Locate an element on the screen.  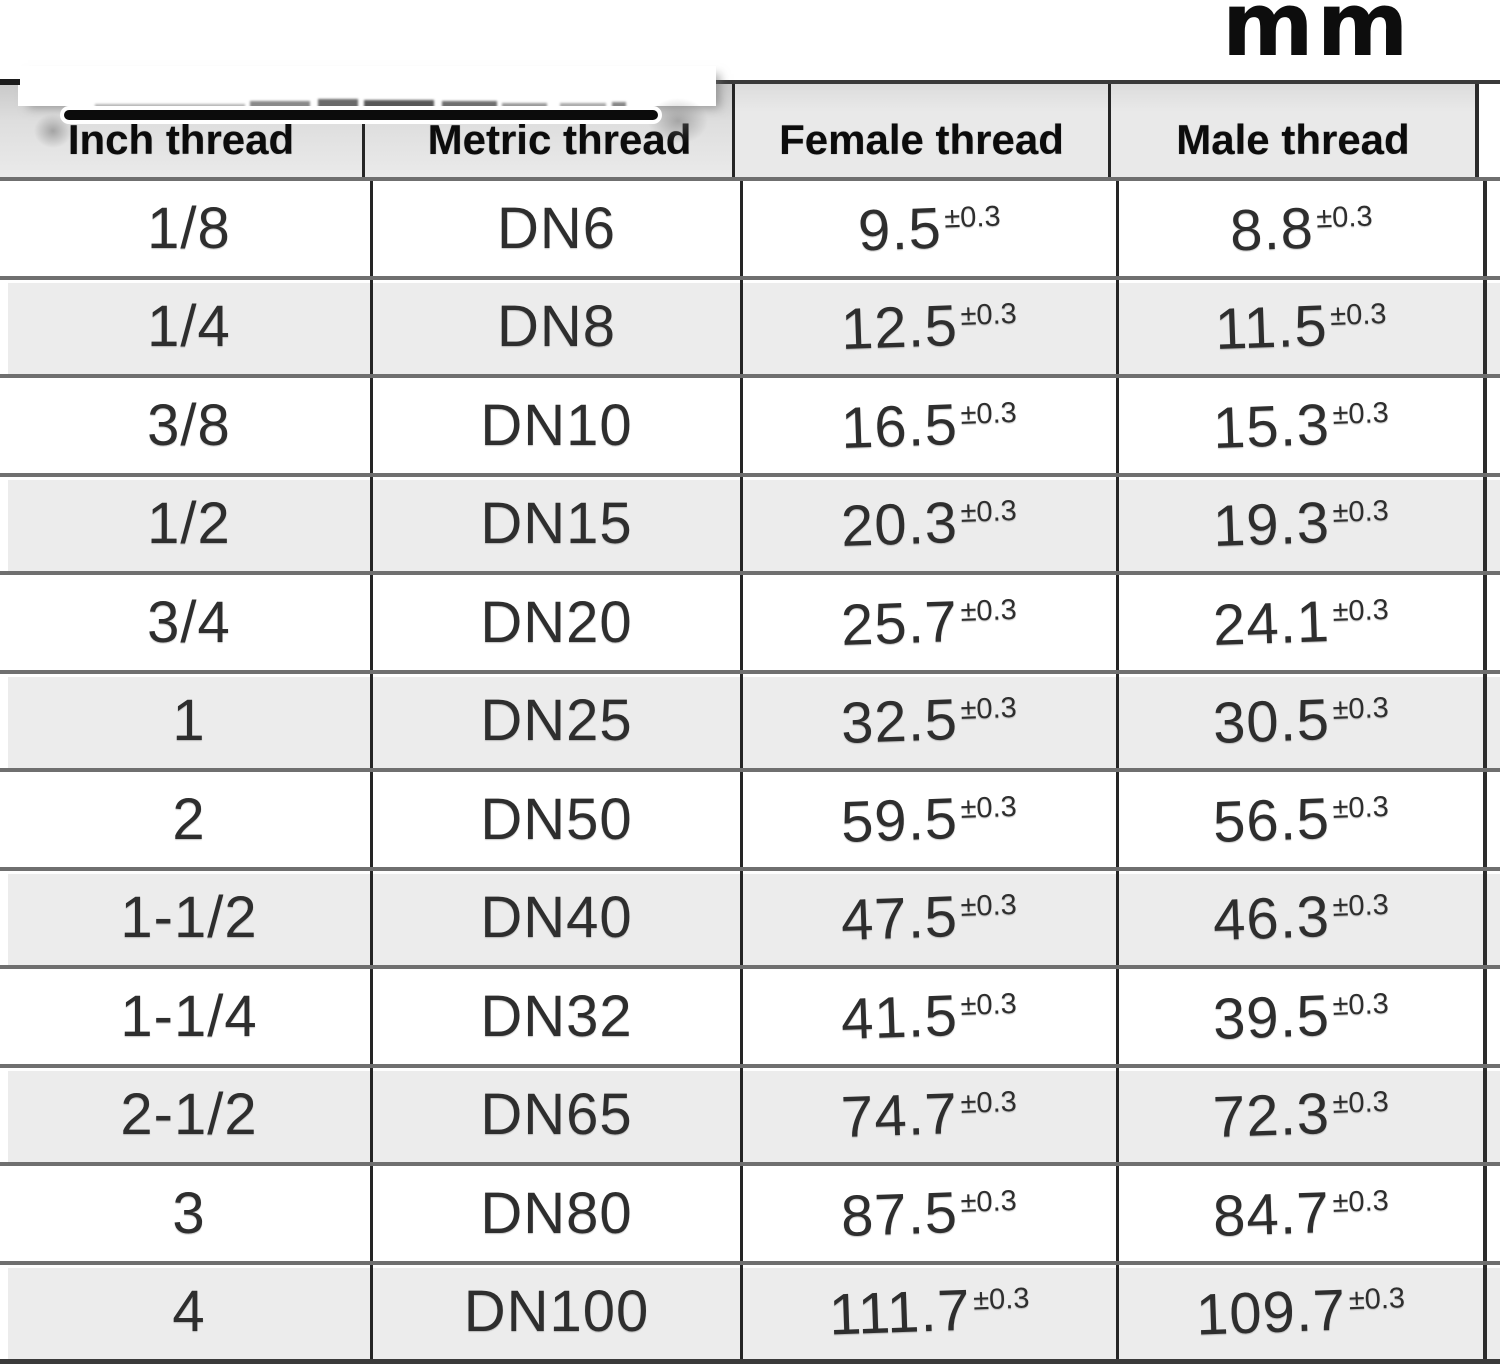
metric-thread-value: DN10 is located at coordinates (556, 425).